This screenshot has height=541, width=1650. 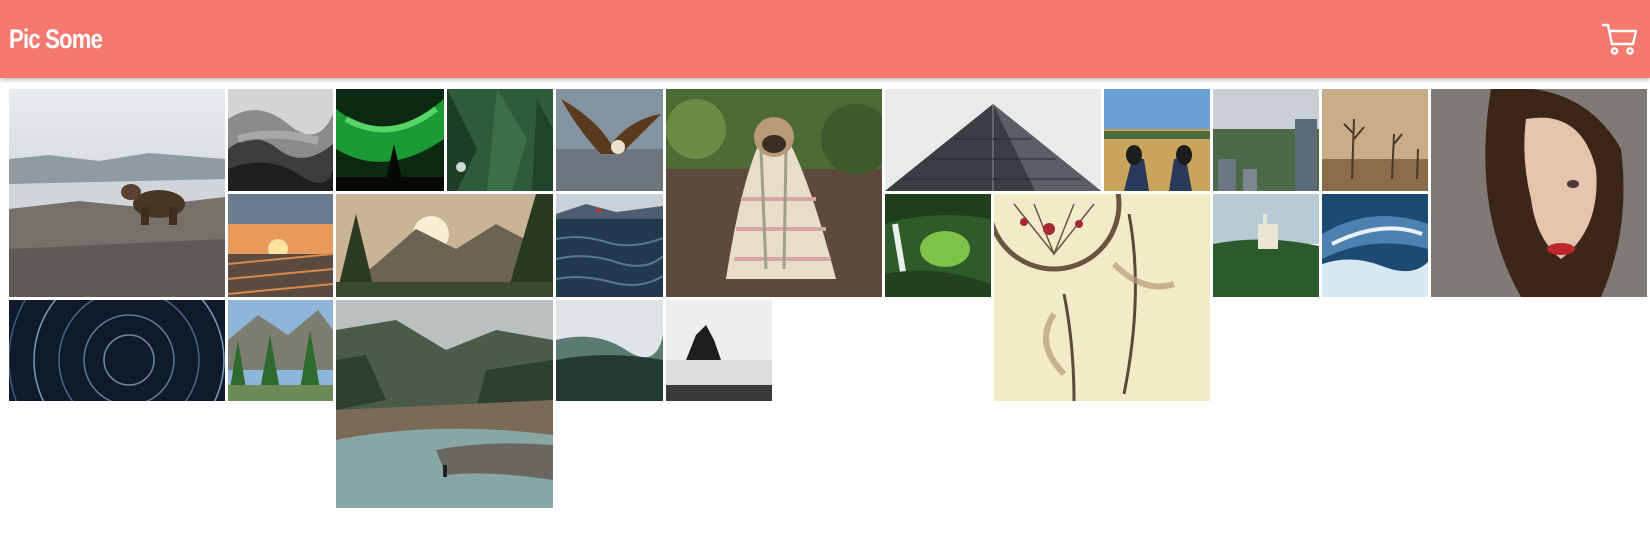 I want to click on photo-dead-trees, so click(x=1375, y=140).